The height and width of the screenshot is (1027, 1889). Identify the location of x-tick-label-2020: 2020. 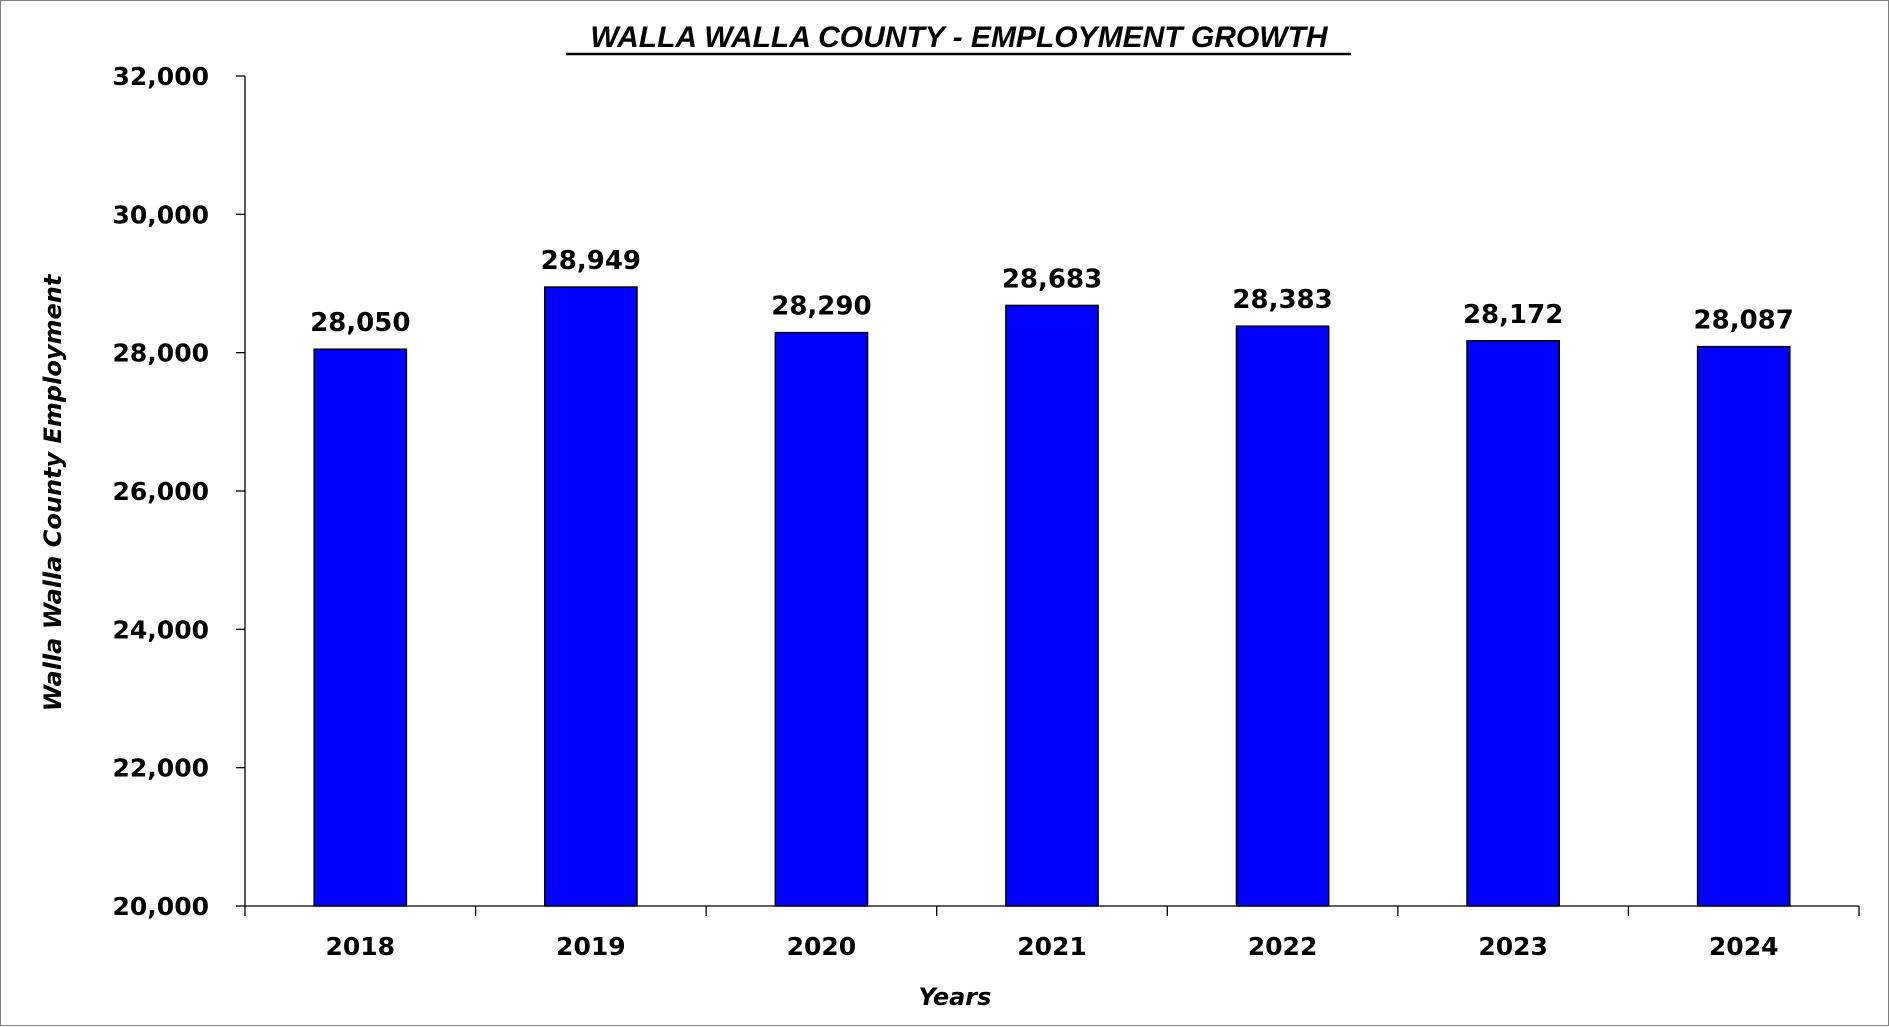
(822, 946).